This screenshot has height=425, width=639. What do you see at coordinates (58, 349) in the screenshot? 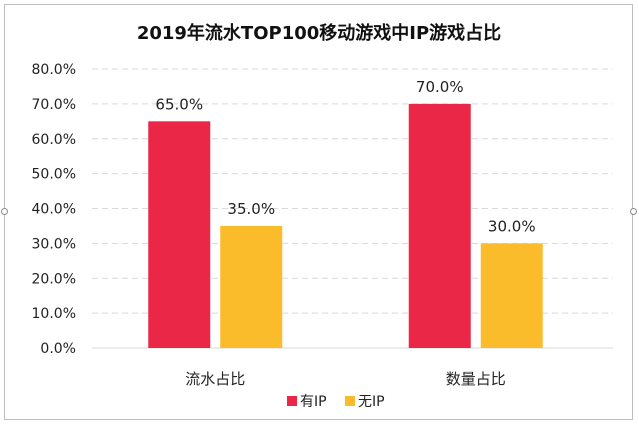
I see `y-tick-label: 0.0%` at bounding box center [58, 349].